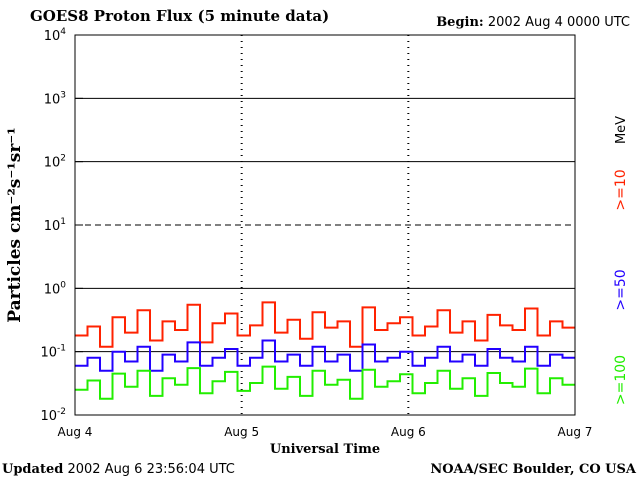  What do you see at coordinates (325, 449) in the screenshot?
I see `x-axis-label: Universal Time` at bounding box center [325, 449].